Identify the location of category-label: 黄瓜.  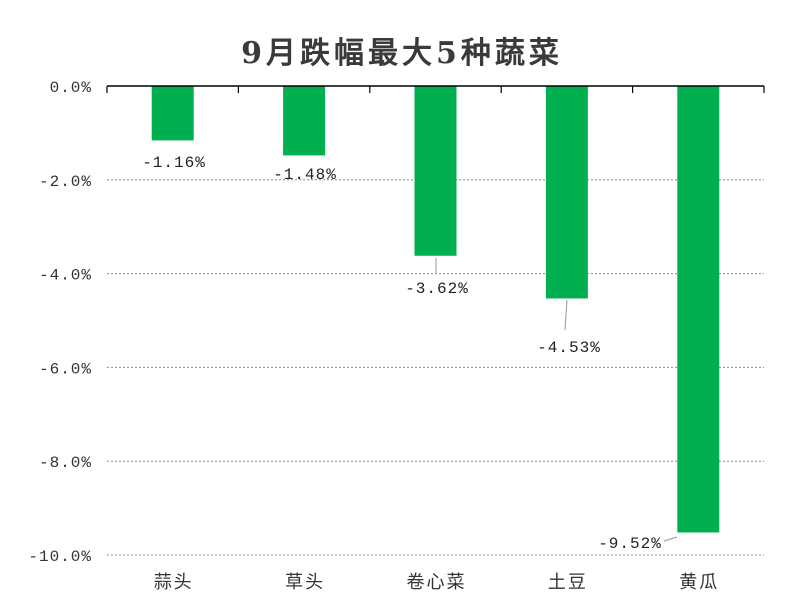
(699, 582).